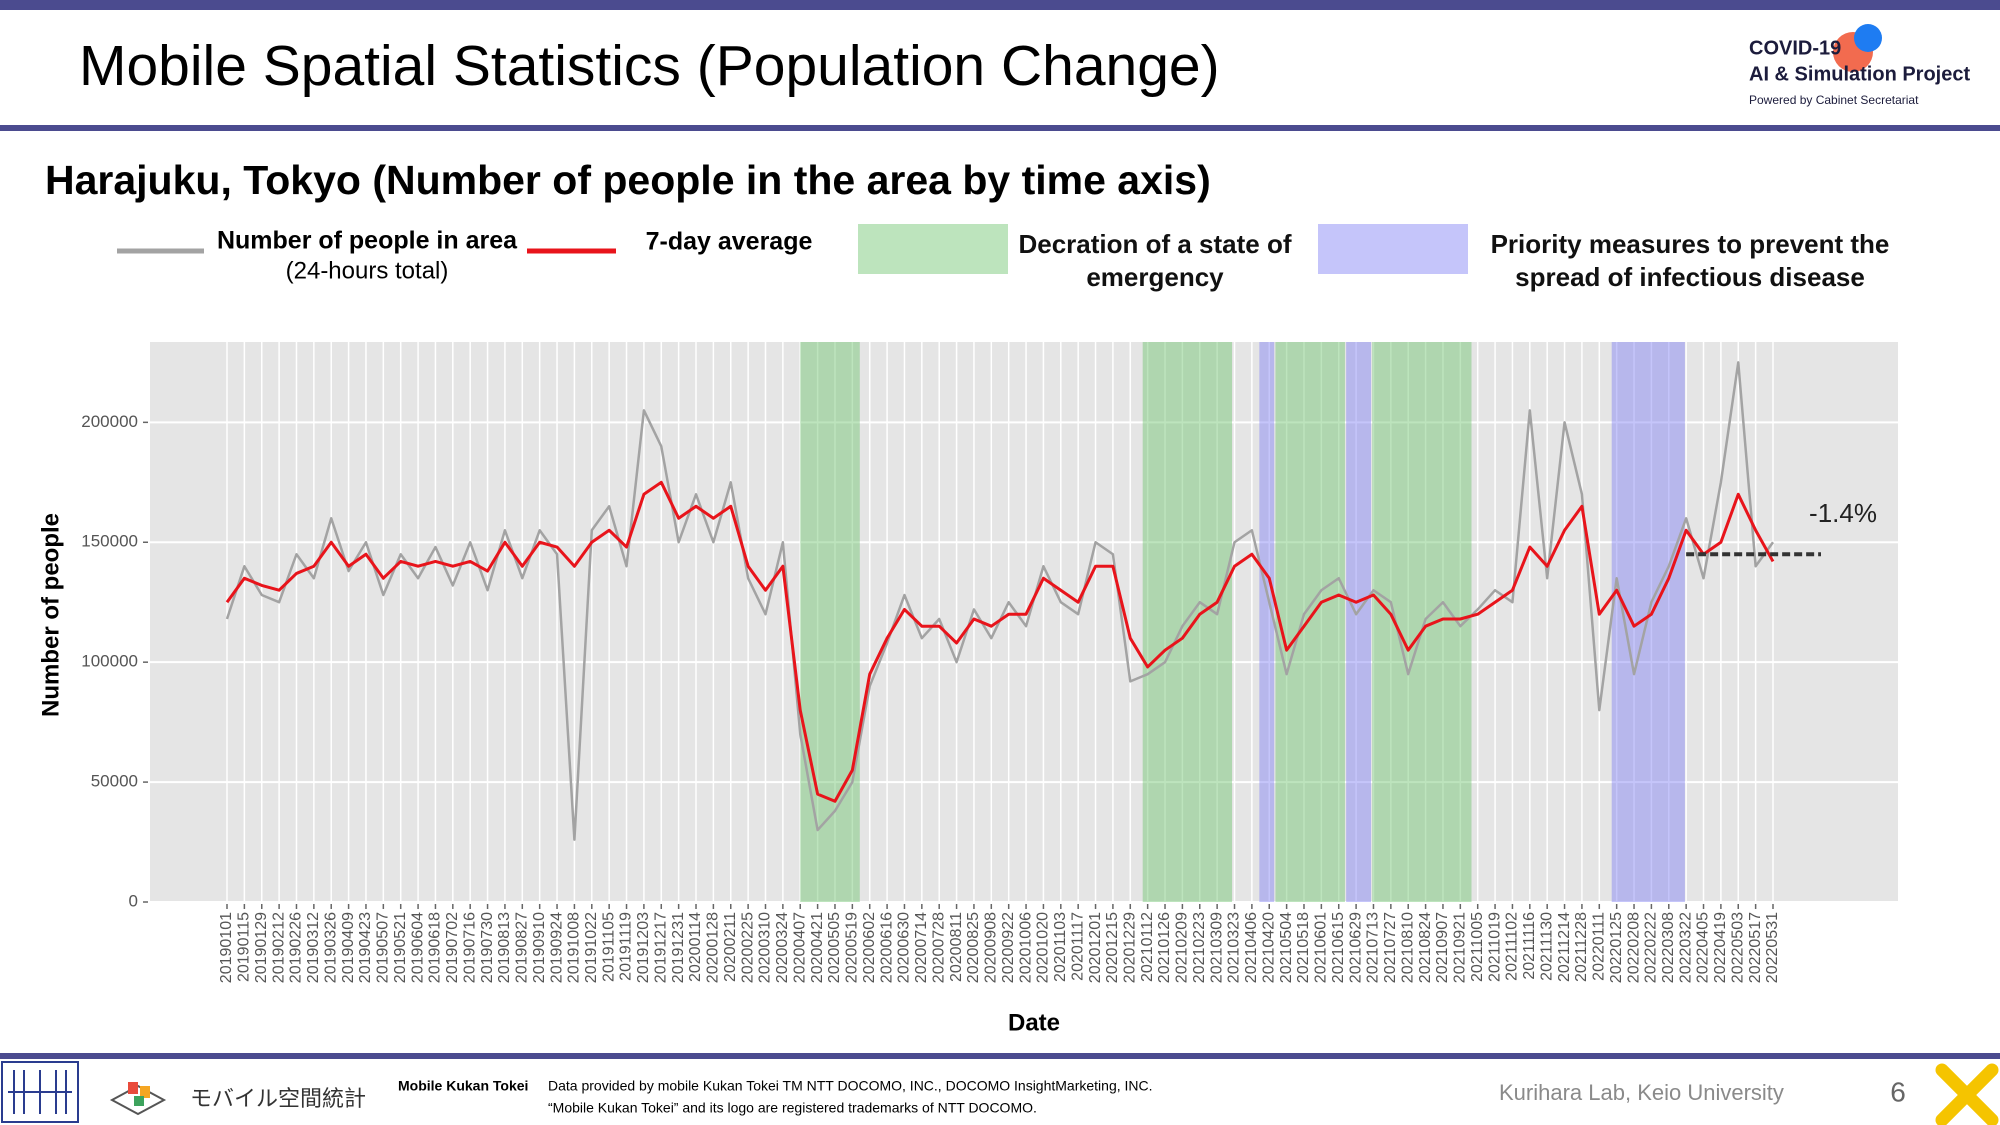  What do you see at coordinates (1685, 947) in the screenshot?
I see `x-tick-label: 20220322` at bounding box center [1685, 947].